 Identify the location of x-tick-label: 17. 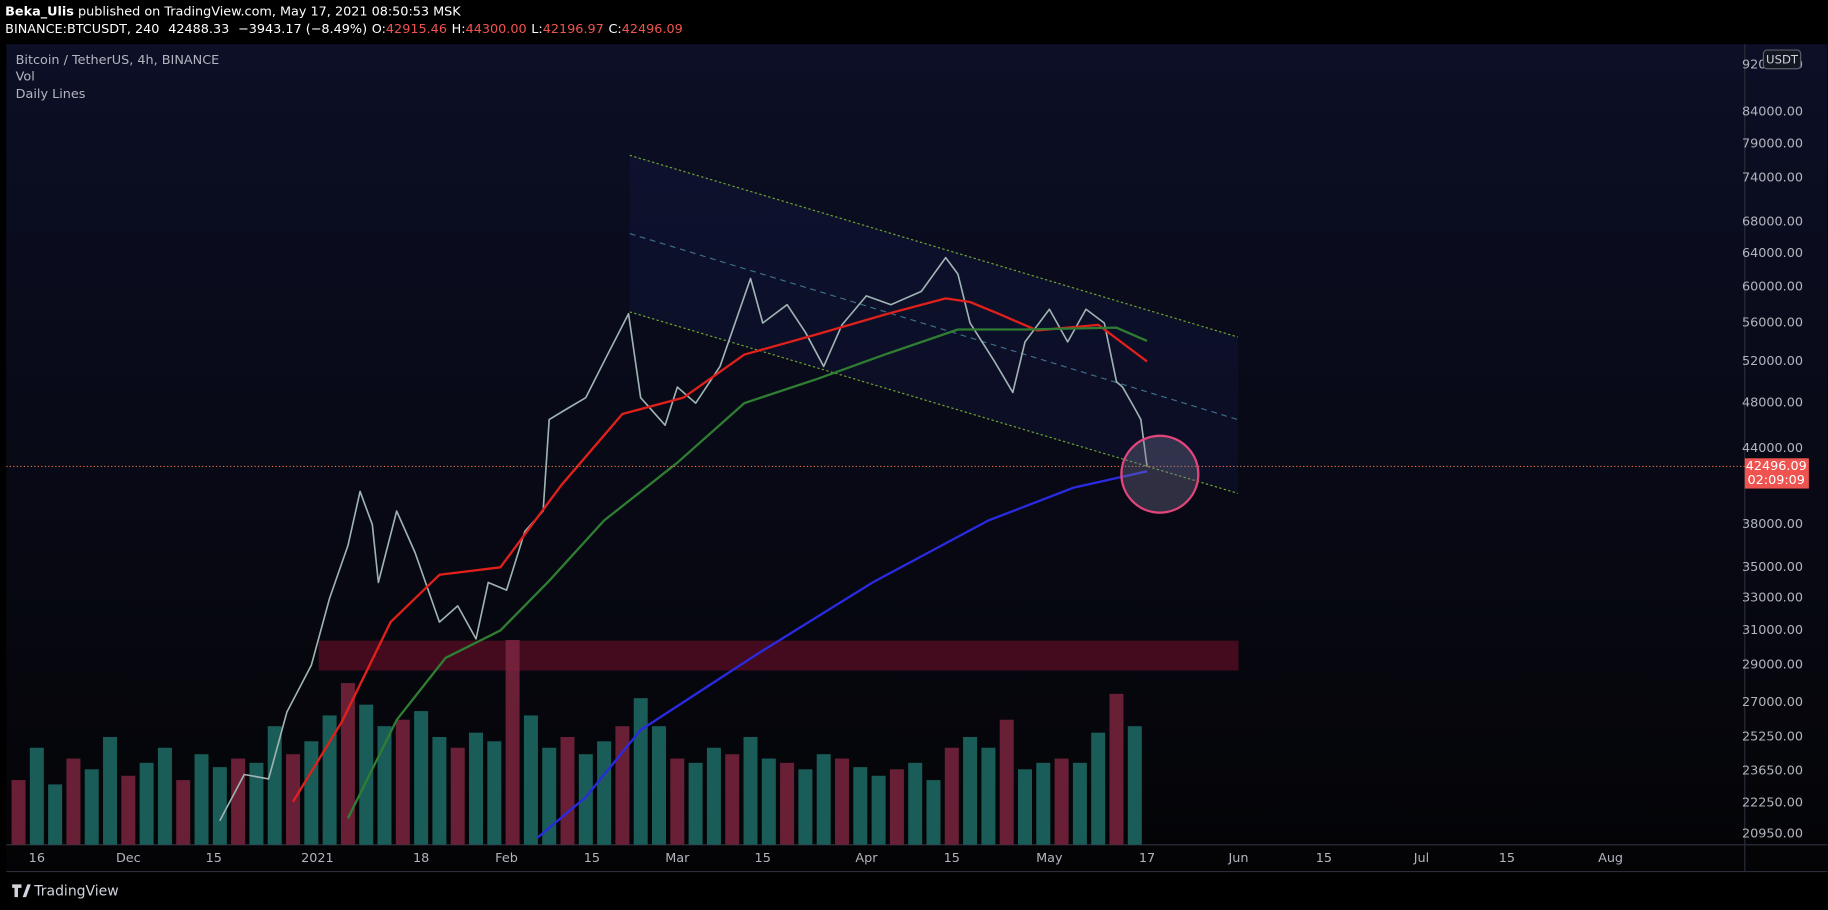
(1147, 858).